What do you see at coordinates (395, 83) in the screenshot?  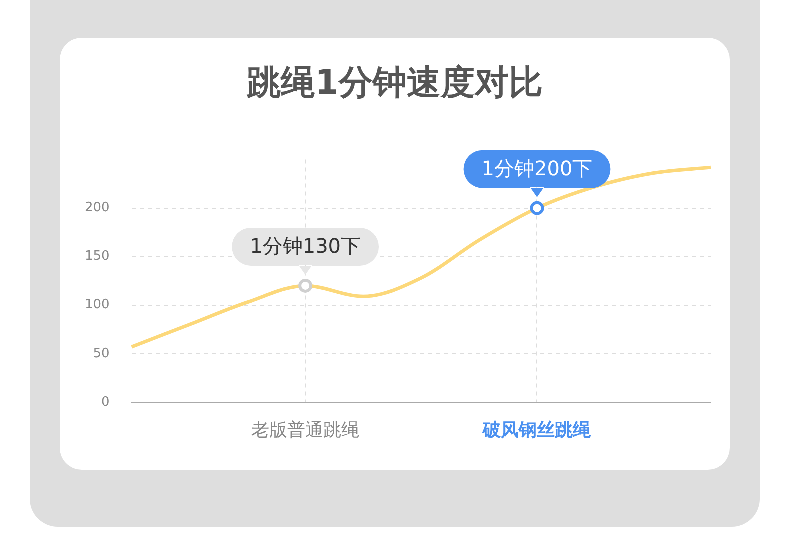 I see `chart-title: 跳绳1分钟速度对比` at bounding box center [395, 83].